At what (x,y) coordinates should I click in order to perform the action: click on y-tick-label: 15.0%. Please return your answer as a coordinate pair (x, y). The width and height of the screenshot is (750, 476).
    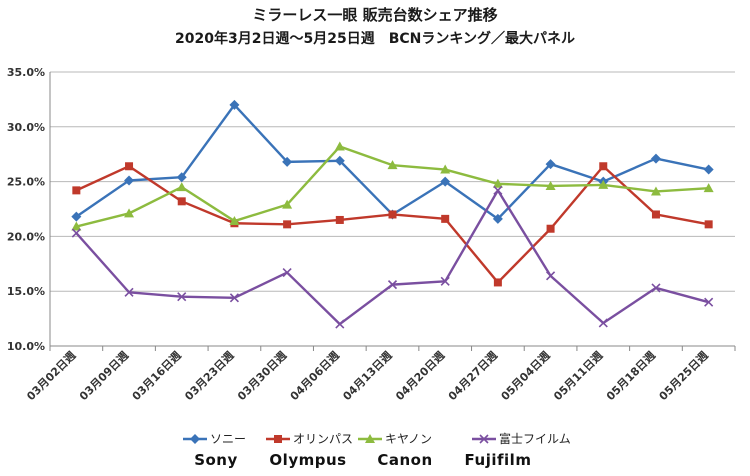
    Looking at the image, I should click on (26, 291).